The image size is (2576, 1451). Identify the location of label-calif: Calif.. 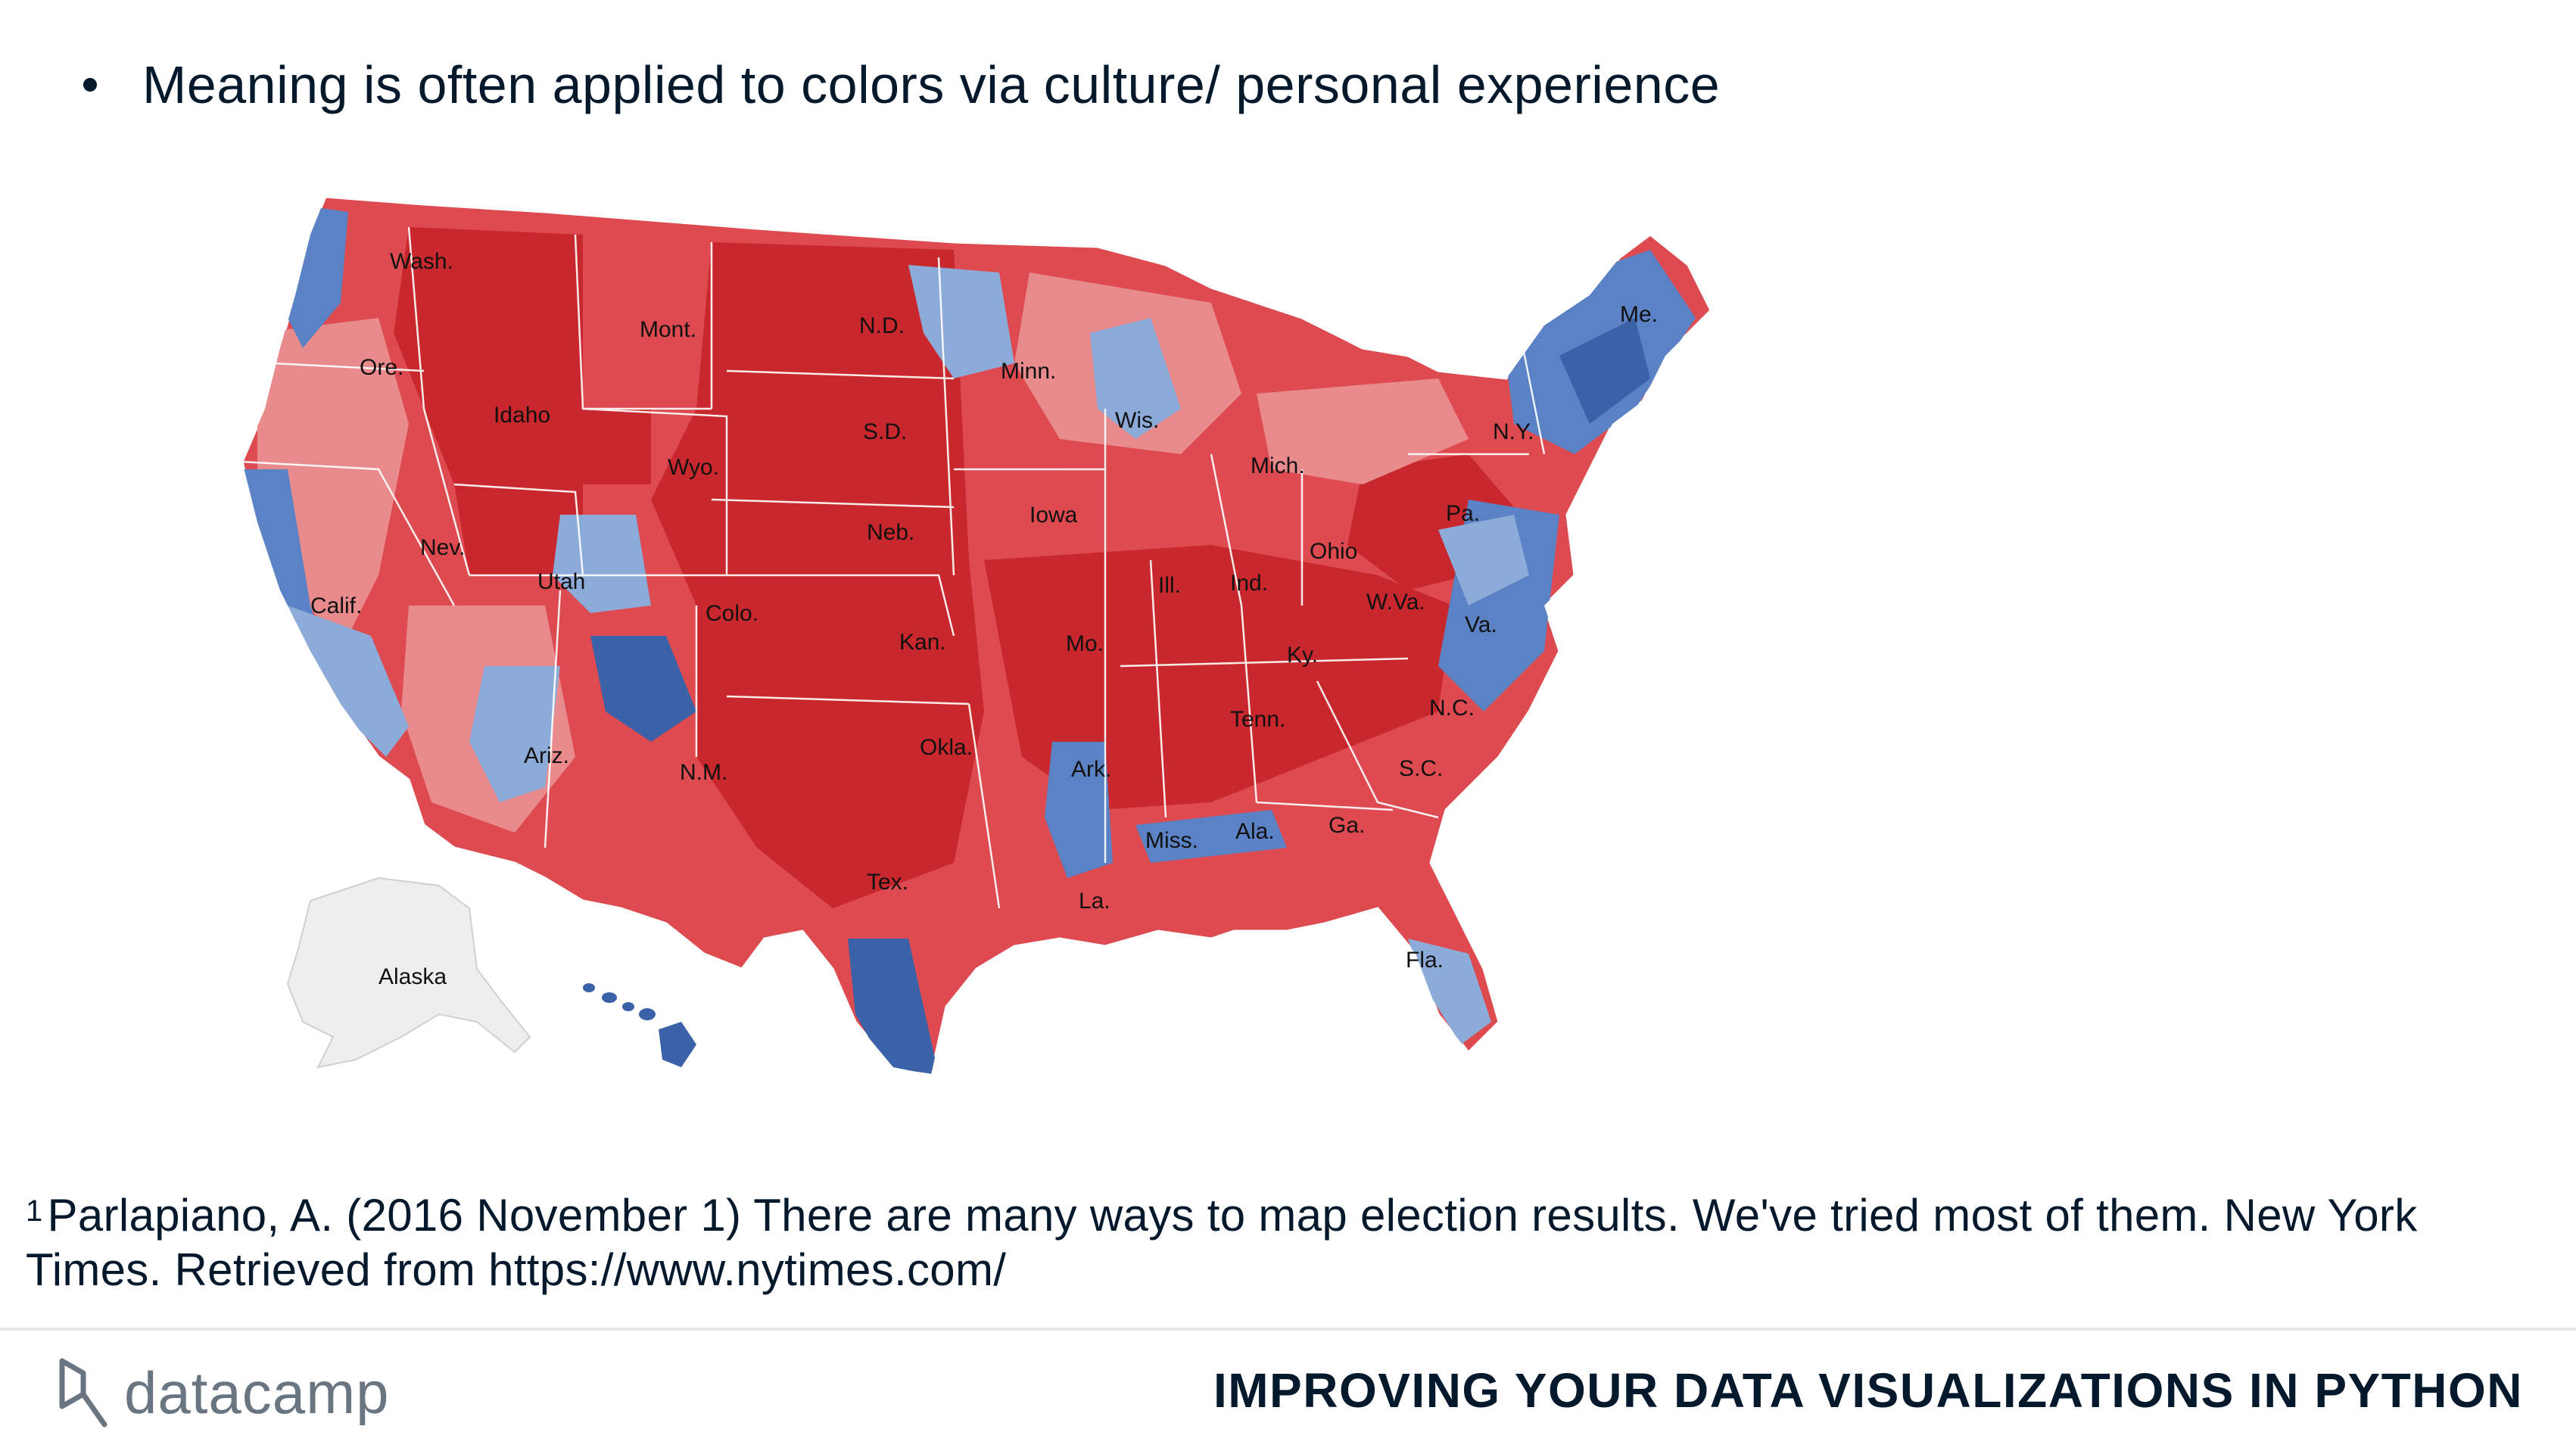
(336, 606).